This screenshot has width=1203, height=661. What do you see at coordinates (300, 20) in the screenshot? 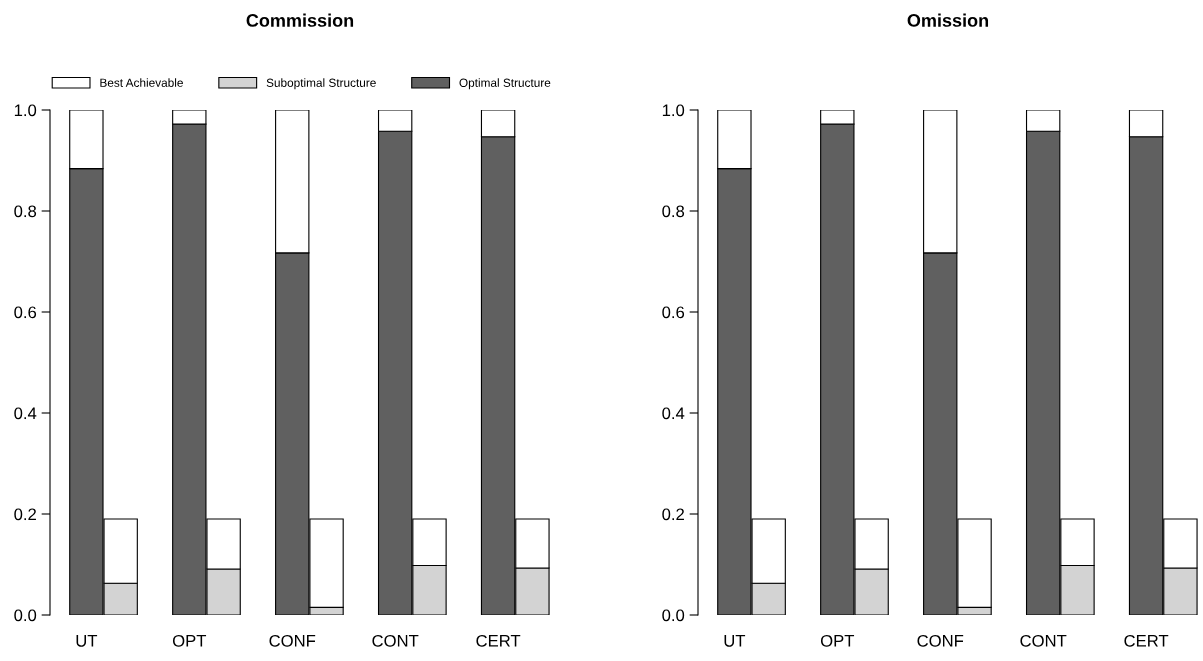
I see `chart-title: Commission` at bounding box center [300, 20].